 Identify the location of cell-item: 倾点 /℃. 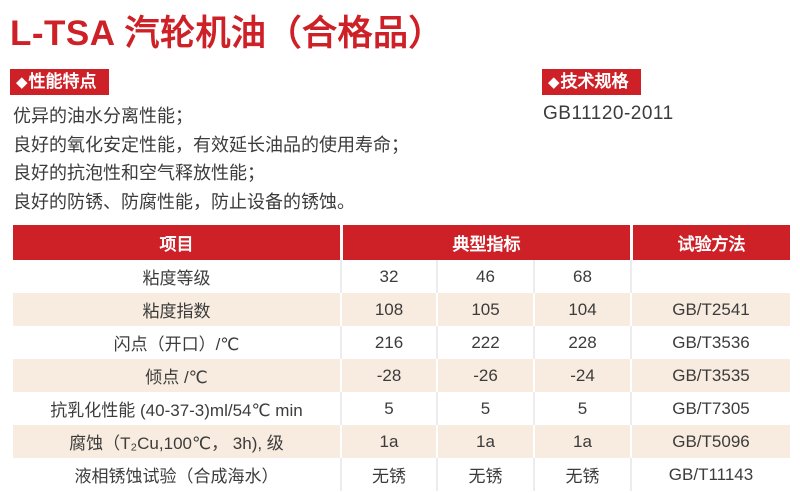
(176, 377).